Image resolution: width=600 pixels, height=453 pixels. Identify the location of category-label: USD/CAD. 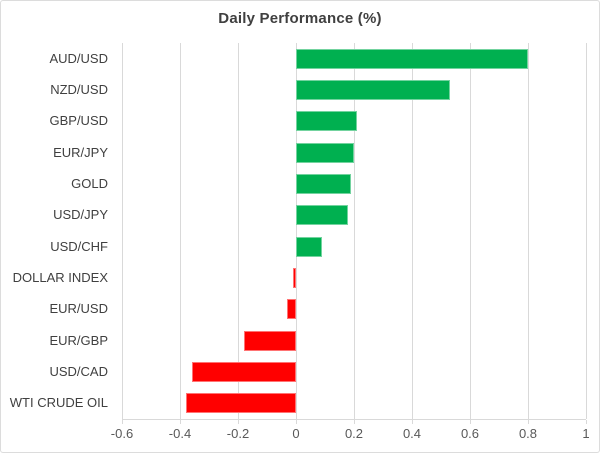
(78, 371).